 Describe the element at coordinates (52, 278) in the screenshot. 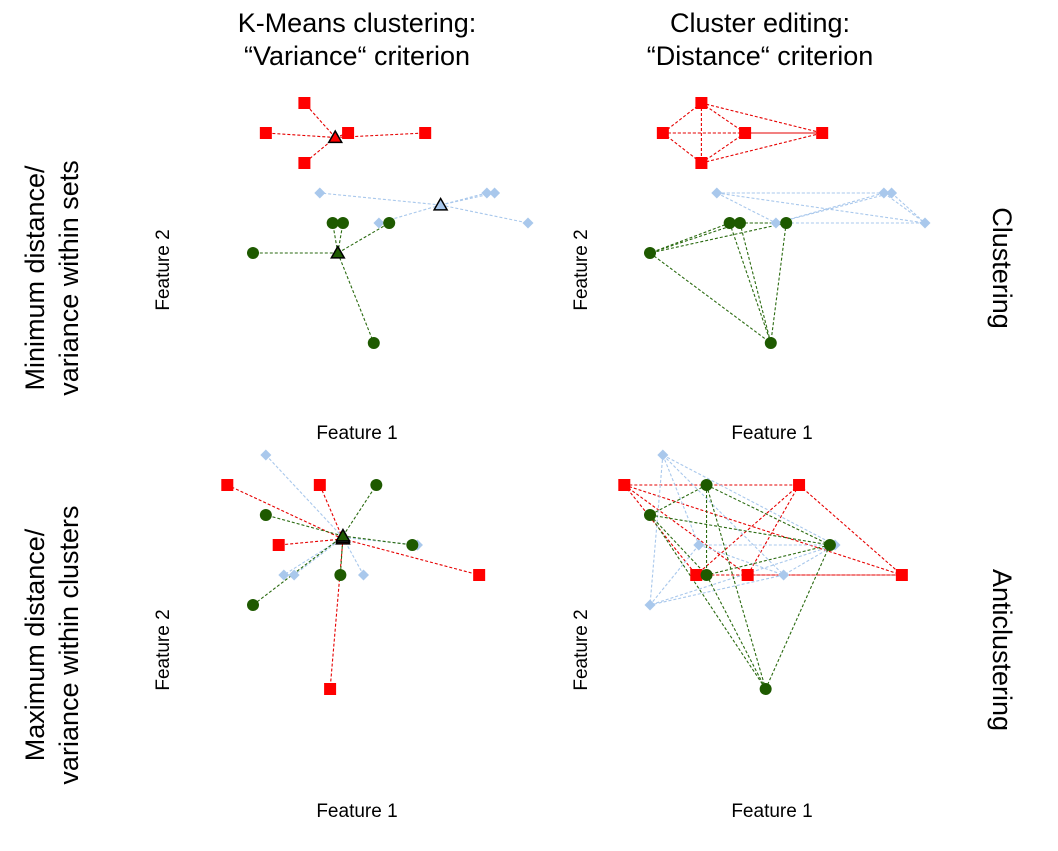

I see `row-label-top: Minimum distance/ variance within sets` at that location.